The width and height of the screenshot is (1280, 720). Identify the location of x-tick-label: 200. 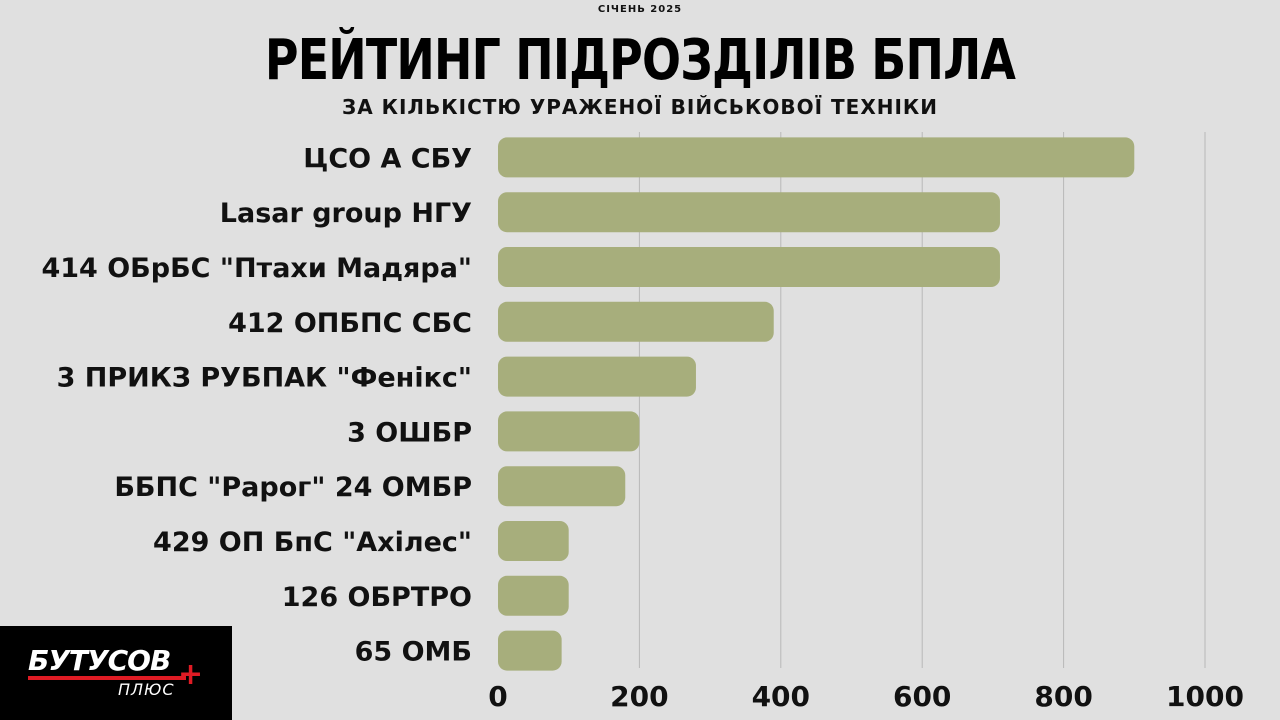
(639, 696).